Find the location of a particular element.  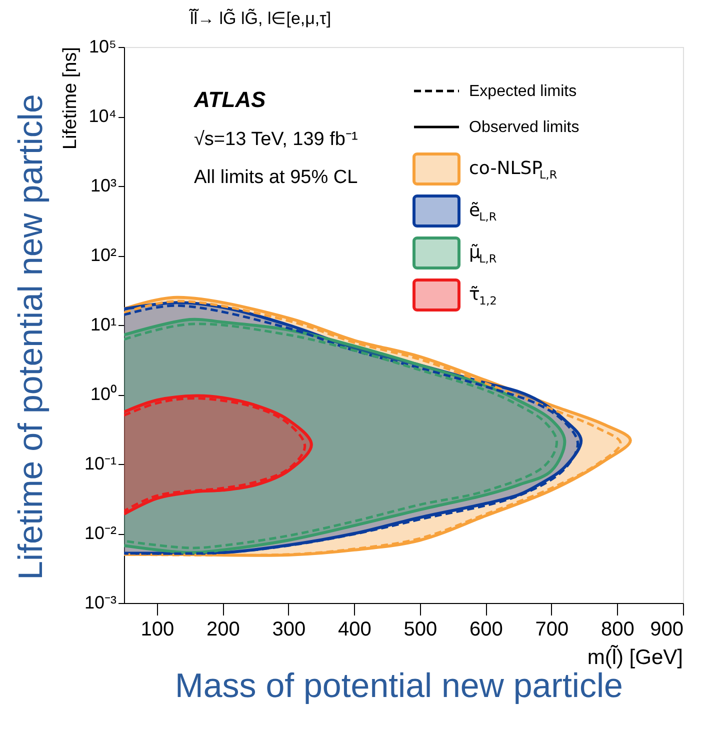

text: Lifetime of potential new particle is located at coordinates (31, 337).